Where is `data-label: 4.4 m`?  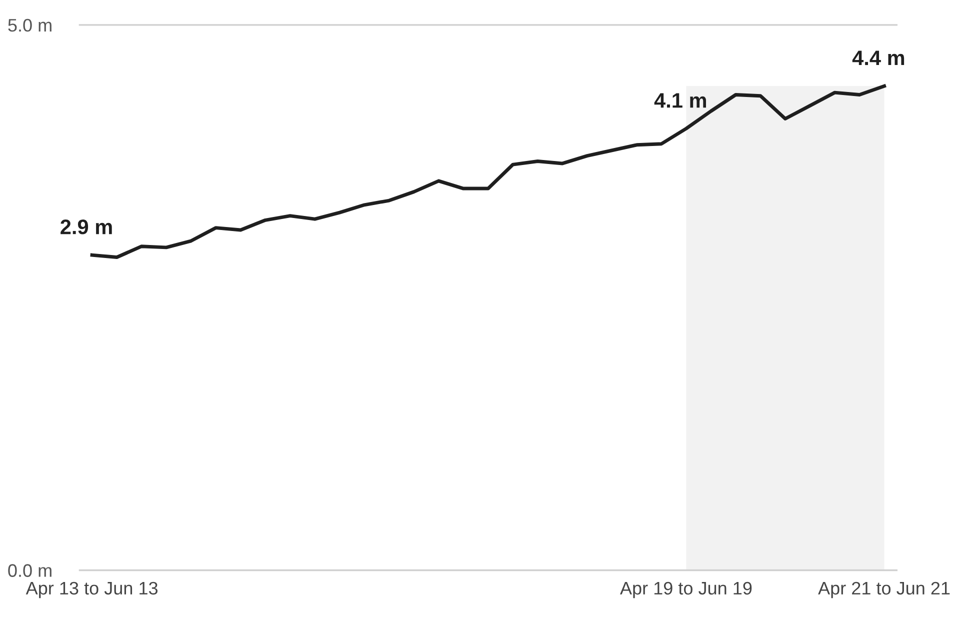
data-label: 4.4 m is located at coordinates (878, 58).